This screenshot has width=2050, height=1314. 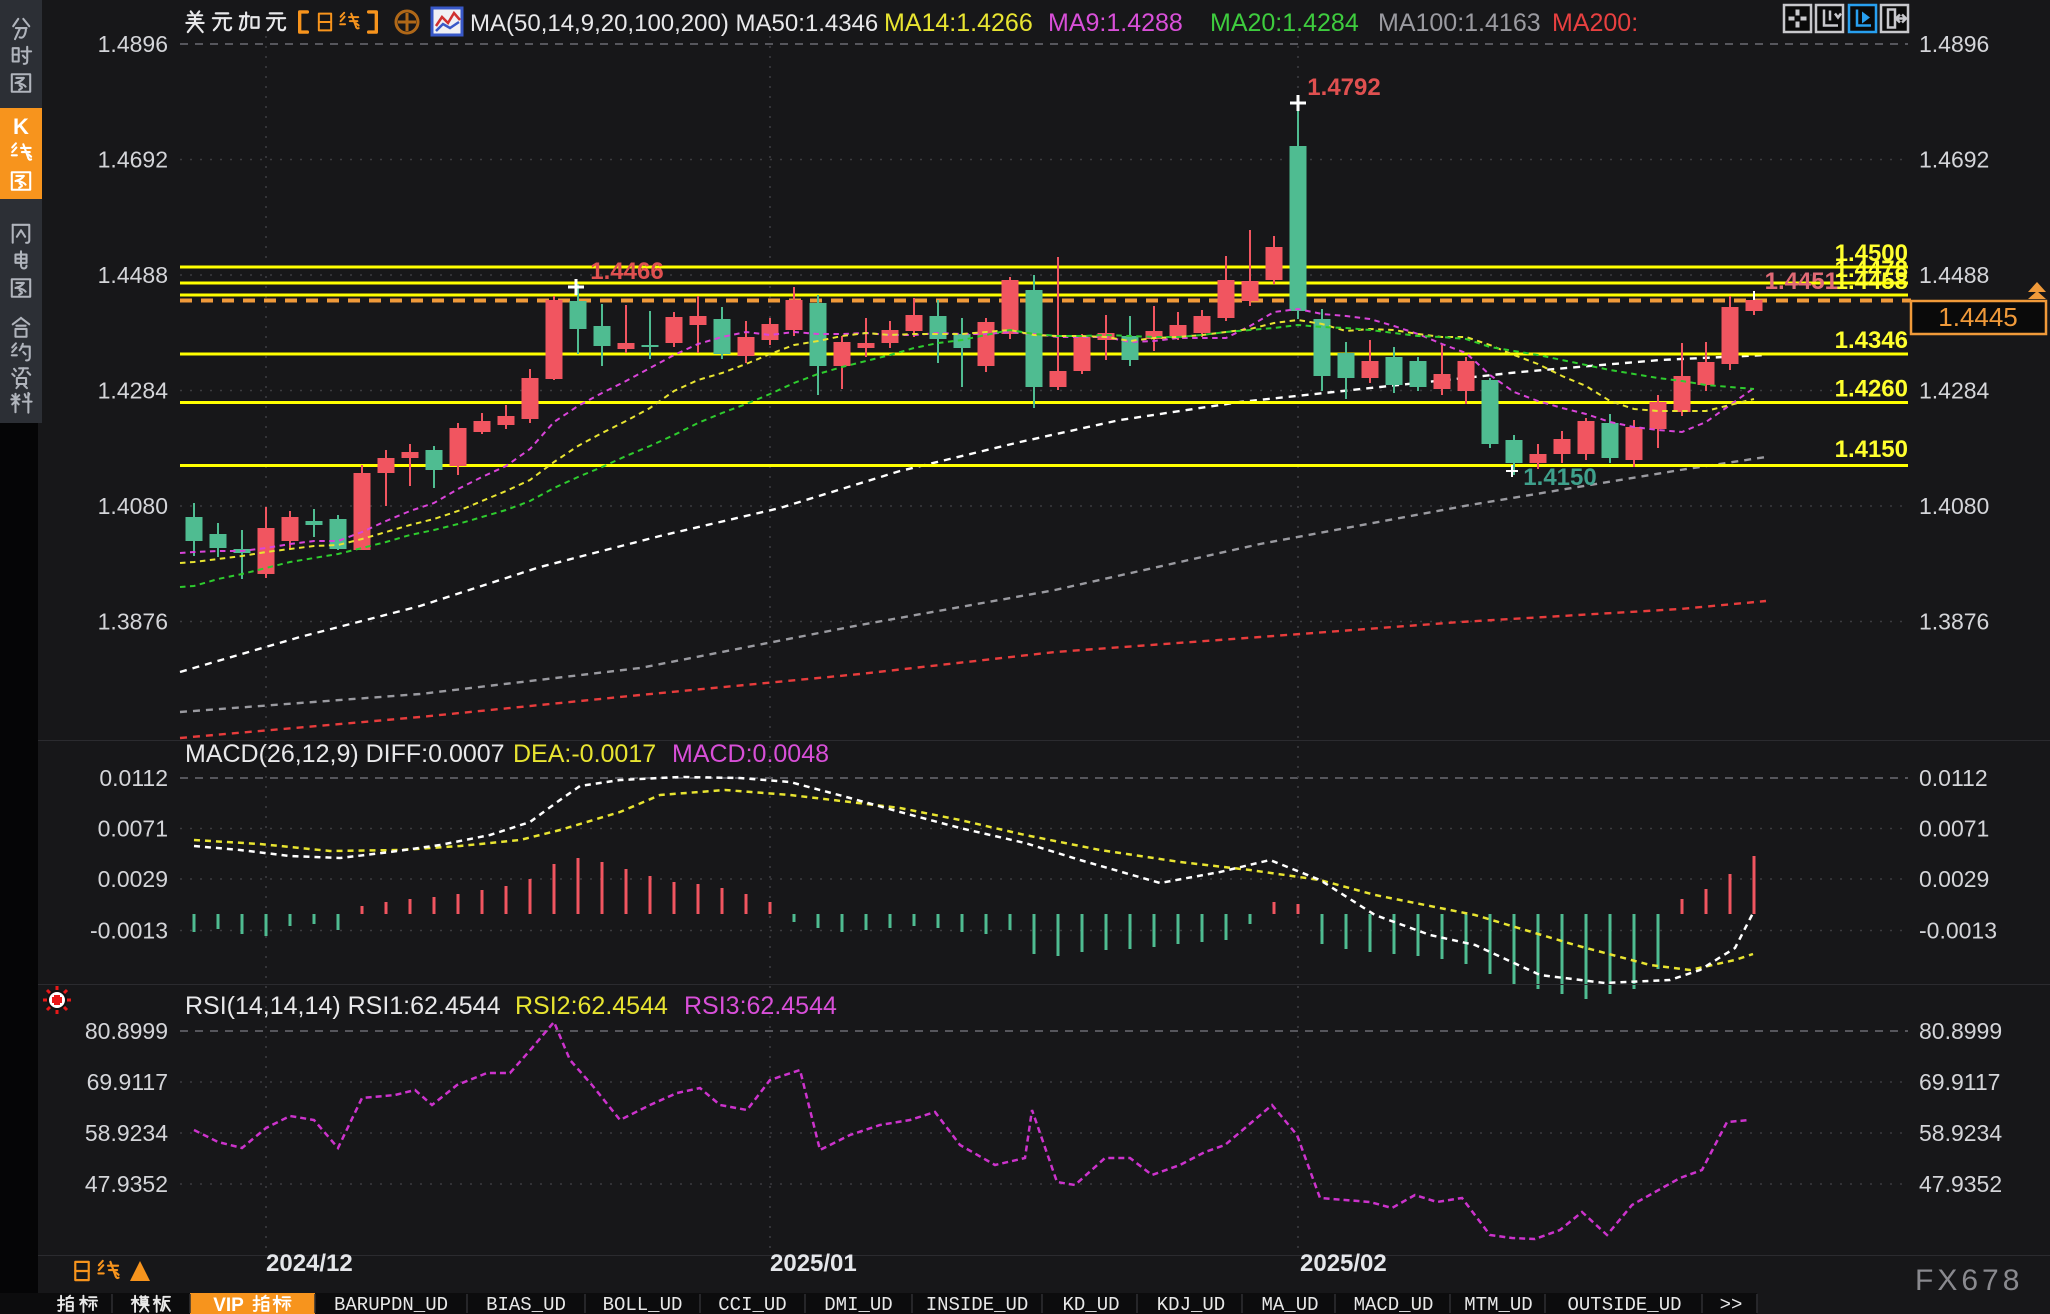 I want to click on svg-text: KD_UD, so click(x=1090, y=1304).